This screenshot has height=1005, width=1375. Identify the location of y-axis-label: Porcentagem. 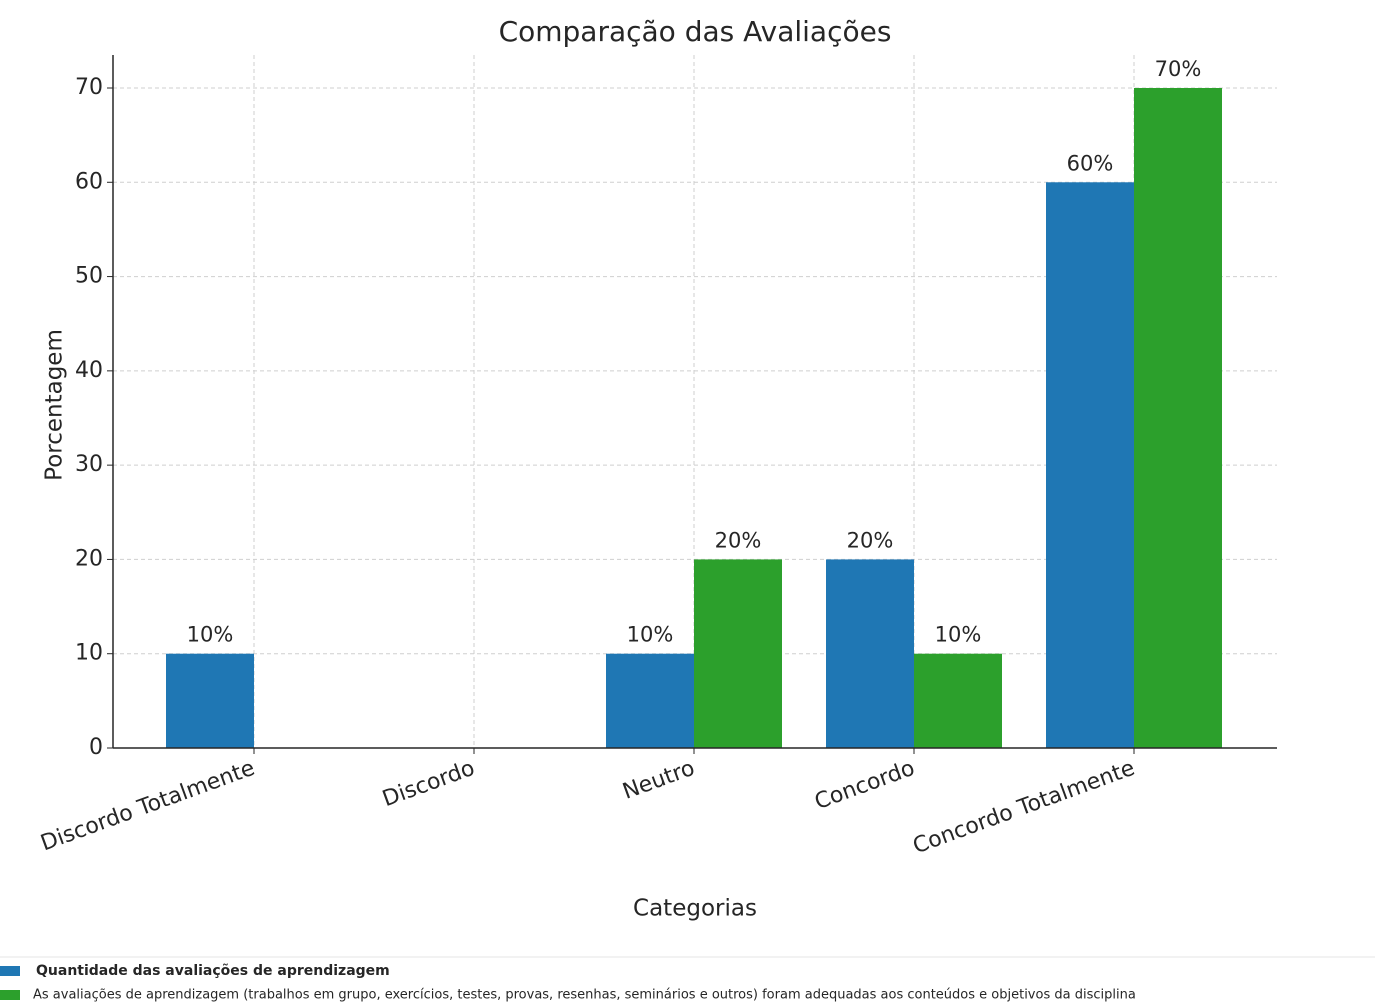
(55, 405).